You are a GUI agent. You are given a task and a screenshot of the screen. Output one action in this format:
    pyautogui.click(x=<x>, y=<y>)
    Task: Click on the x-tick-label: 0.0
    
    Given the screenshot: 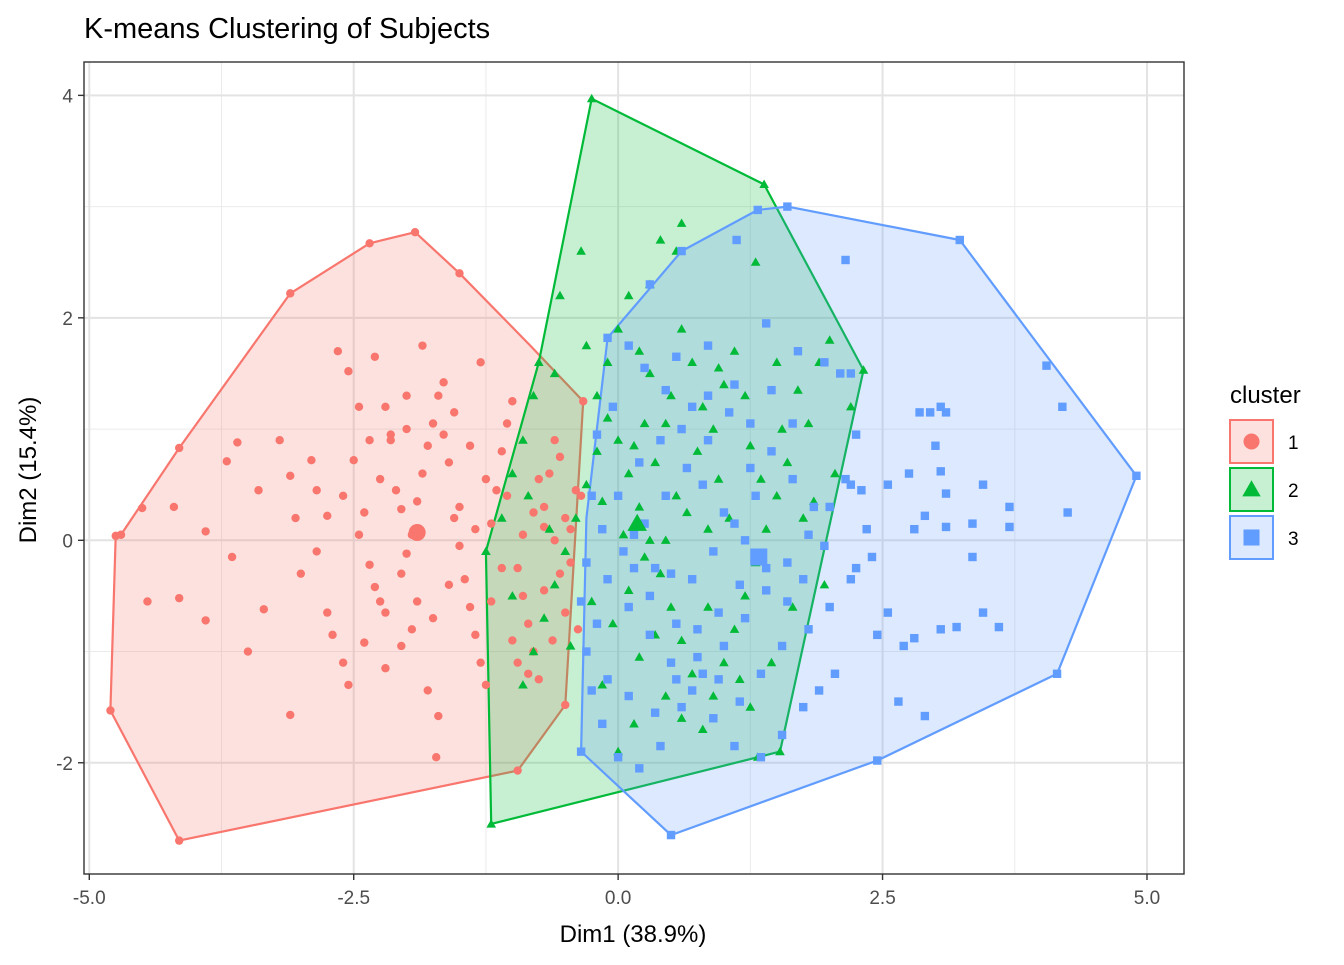 What is the action you would take?
    pyautogui.click(x=618, y=898)
    